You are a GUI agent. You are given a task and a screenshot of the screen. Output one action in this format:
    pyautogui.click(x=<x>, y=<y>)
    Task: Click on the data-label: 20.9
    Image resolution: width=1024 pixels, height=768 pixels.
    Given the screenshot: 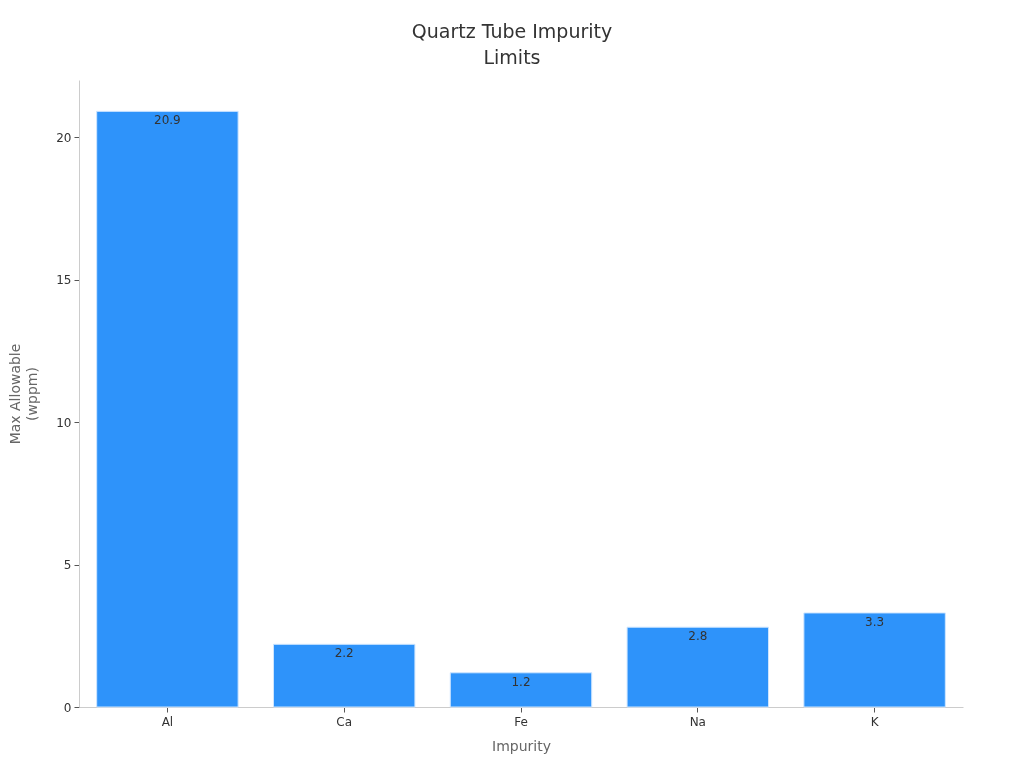 What is the action you would take?
    pyautogui.click(x=167, y=120)
    